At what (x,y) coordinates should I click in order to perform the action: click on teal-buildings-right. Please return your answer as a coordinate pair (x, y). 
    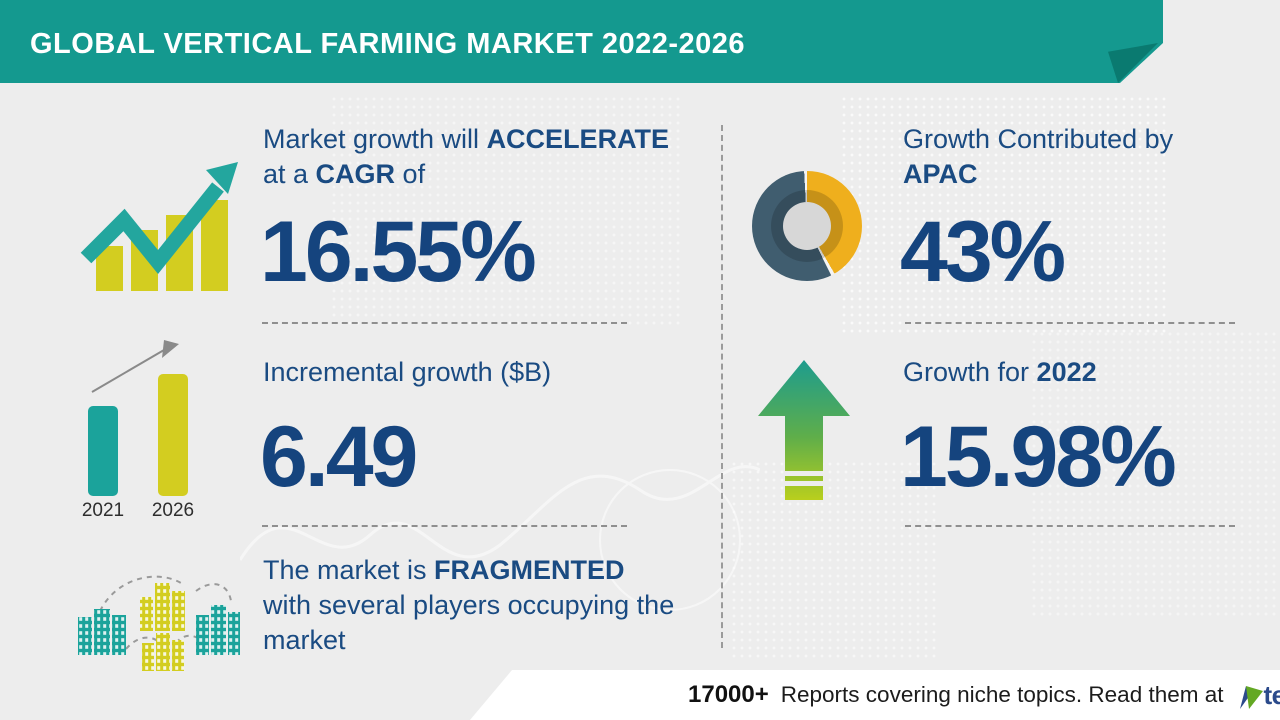
    Looking at the image, I should click on (218, 630).